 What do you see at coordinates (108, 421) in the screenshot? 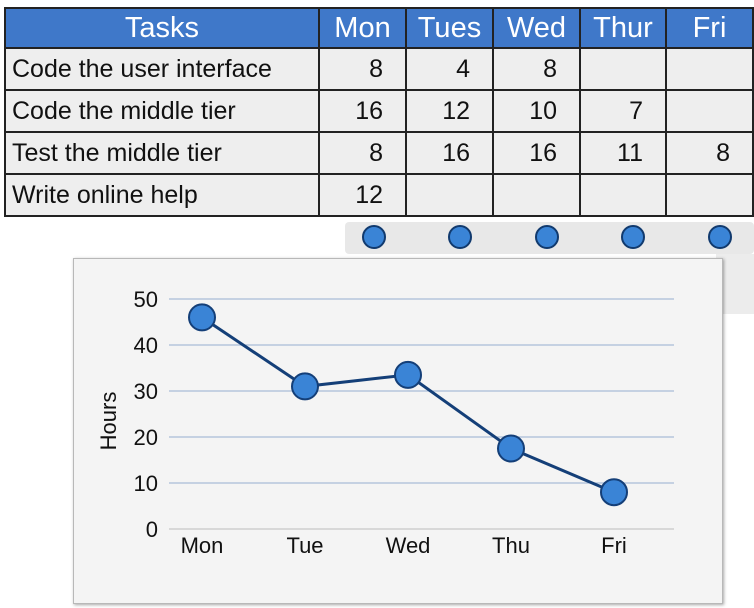
I see `y-axis-title: Hours` at bounding box center [108, 421].